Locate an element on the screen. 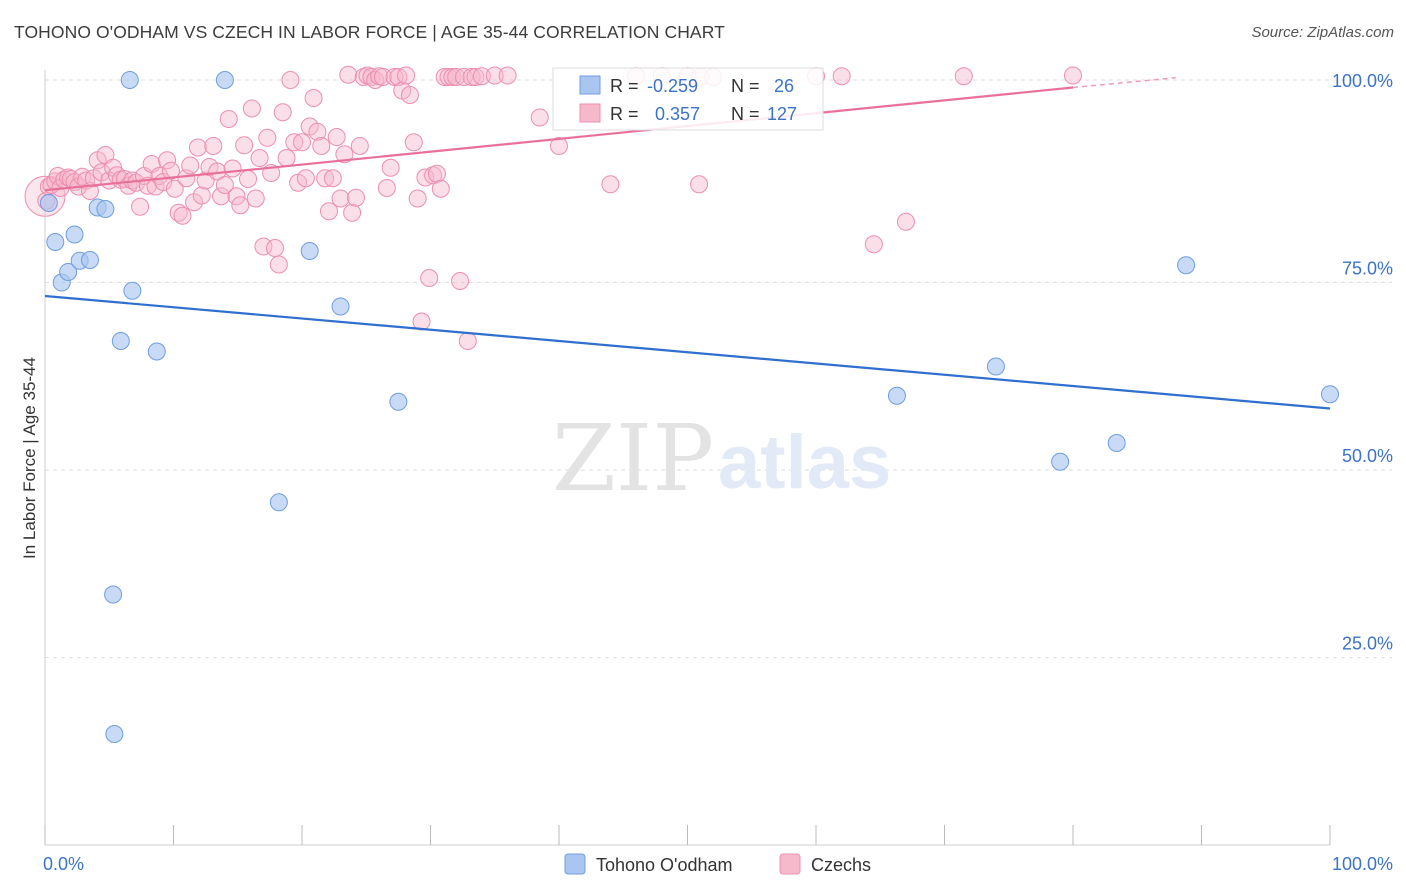  stats-swatch-pink is located at coordinates (590, 113).